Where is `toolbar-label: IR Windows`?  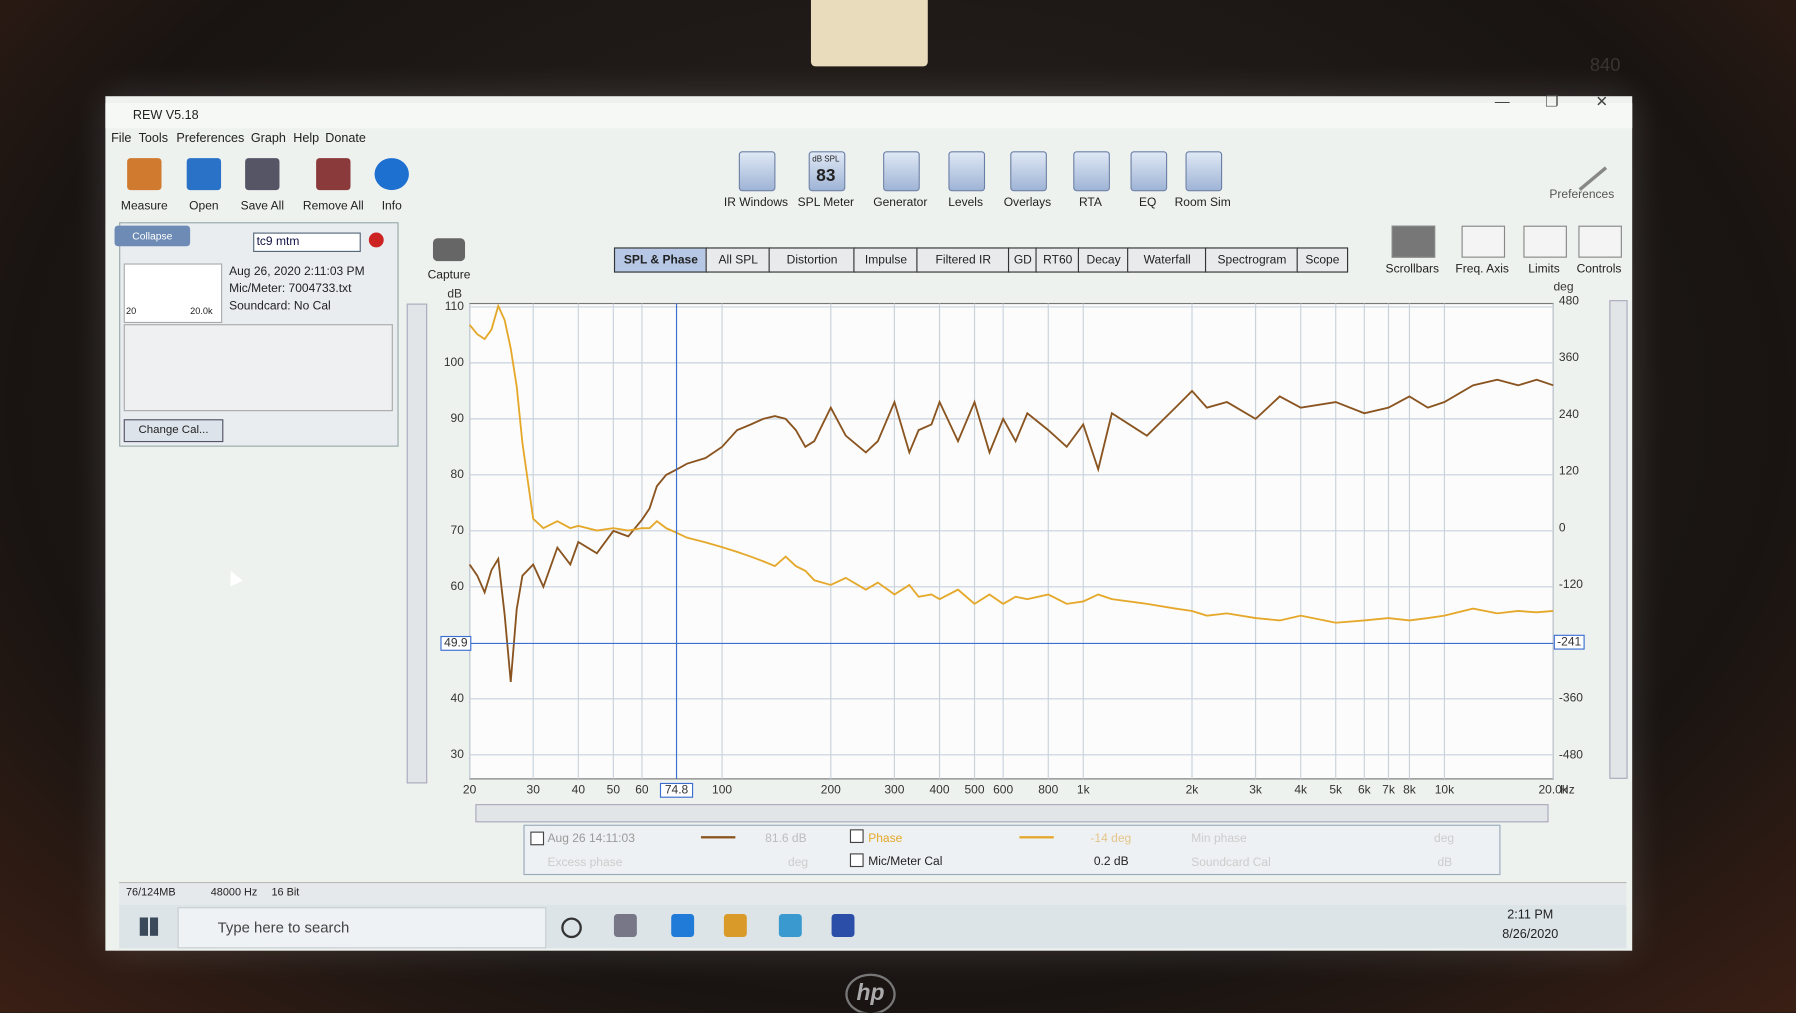
toolbar-label: IR Windows is located at coordinates (756, 202).